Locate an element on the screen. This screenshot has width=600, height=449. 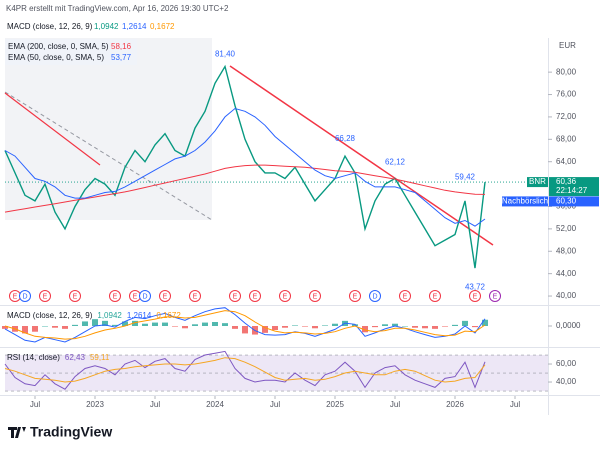
post-market-tag is located at coordinates (525, 201).